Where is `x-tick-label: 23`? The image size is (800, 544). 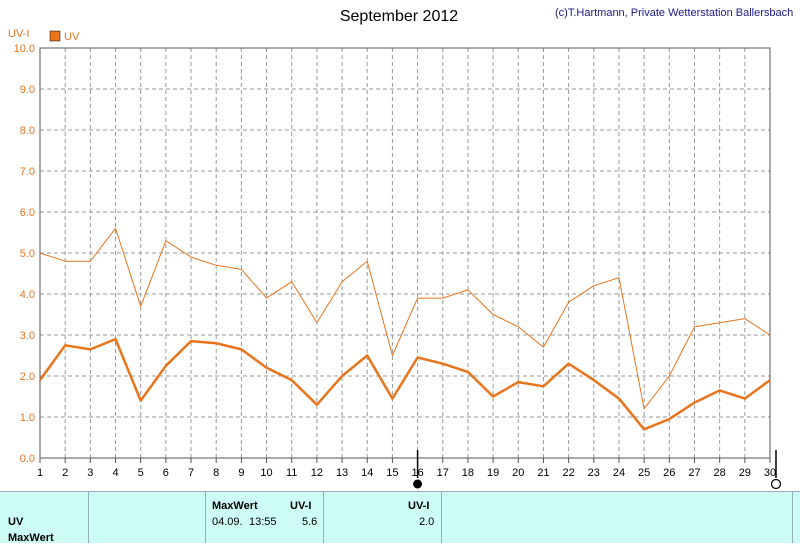 x-tick-label: 23 is located at coordinates (594, 473).